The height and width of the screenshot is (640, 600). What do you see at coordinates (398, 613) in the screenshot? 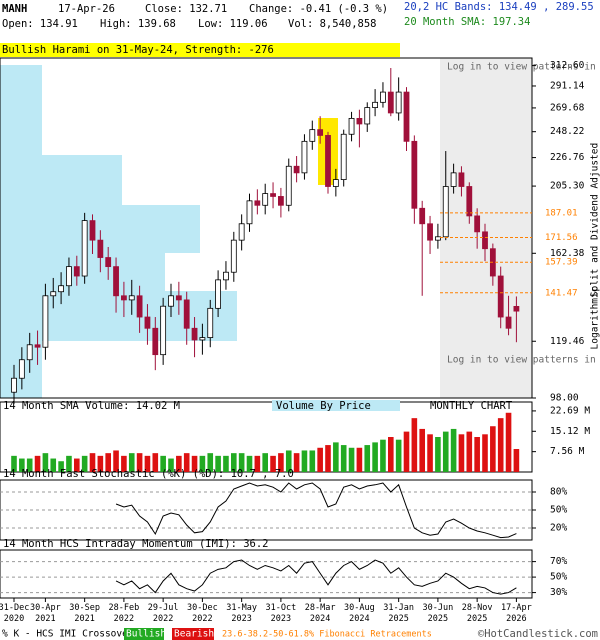
I see `x-tick-label: 31-Jan 2025` at bounding box center [398, 613].